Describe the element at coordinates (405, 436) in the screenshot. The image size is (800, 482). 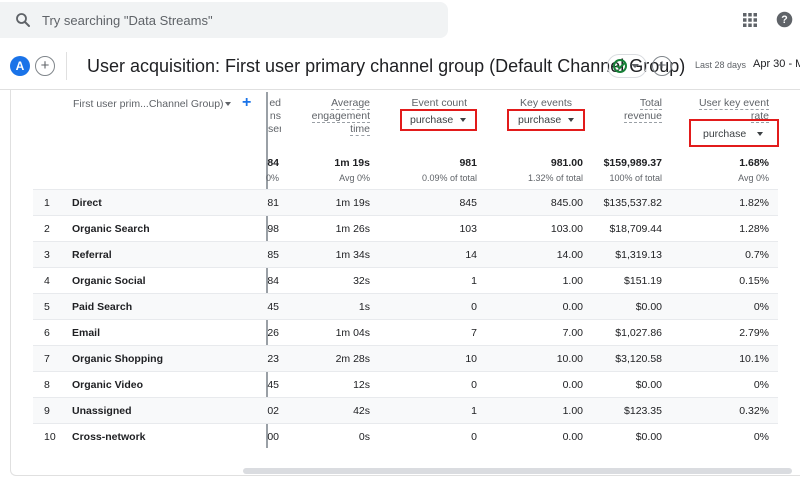
I see `table-row: 10 Cross-network 00 0s 0 0.00 $0.00 0%` at that location.